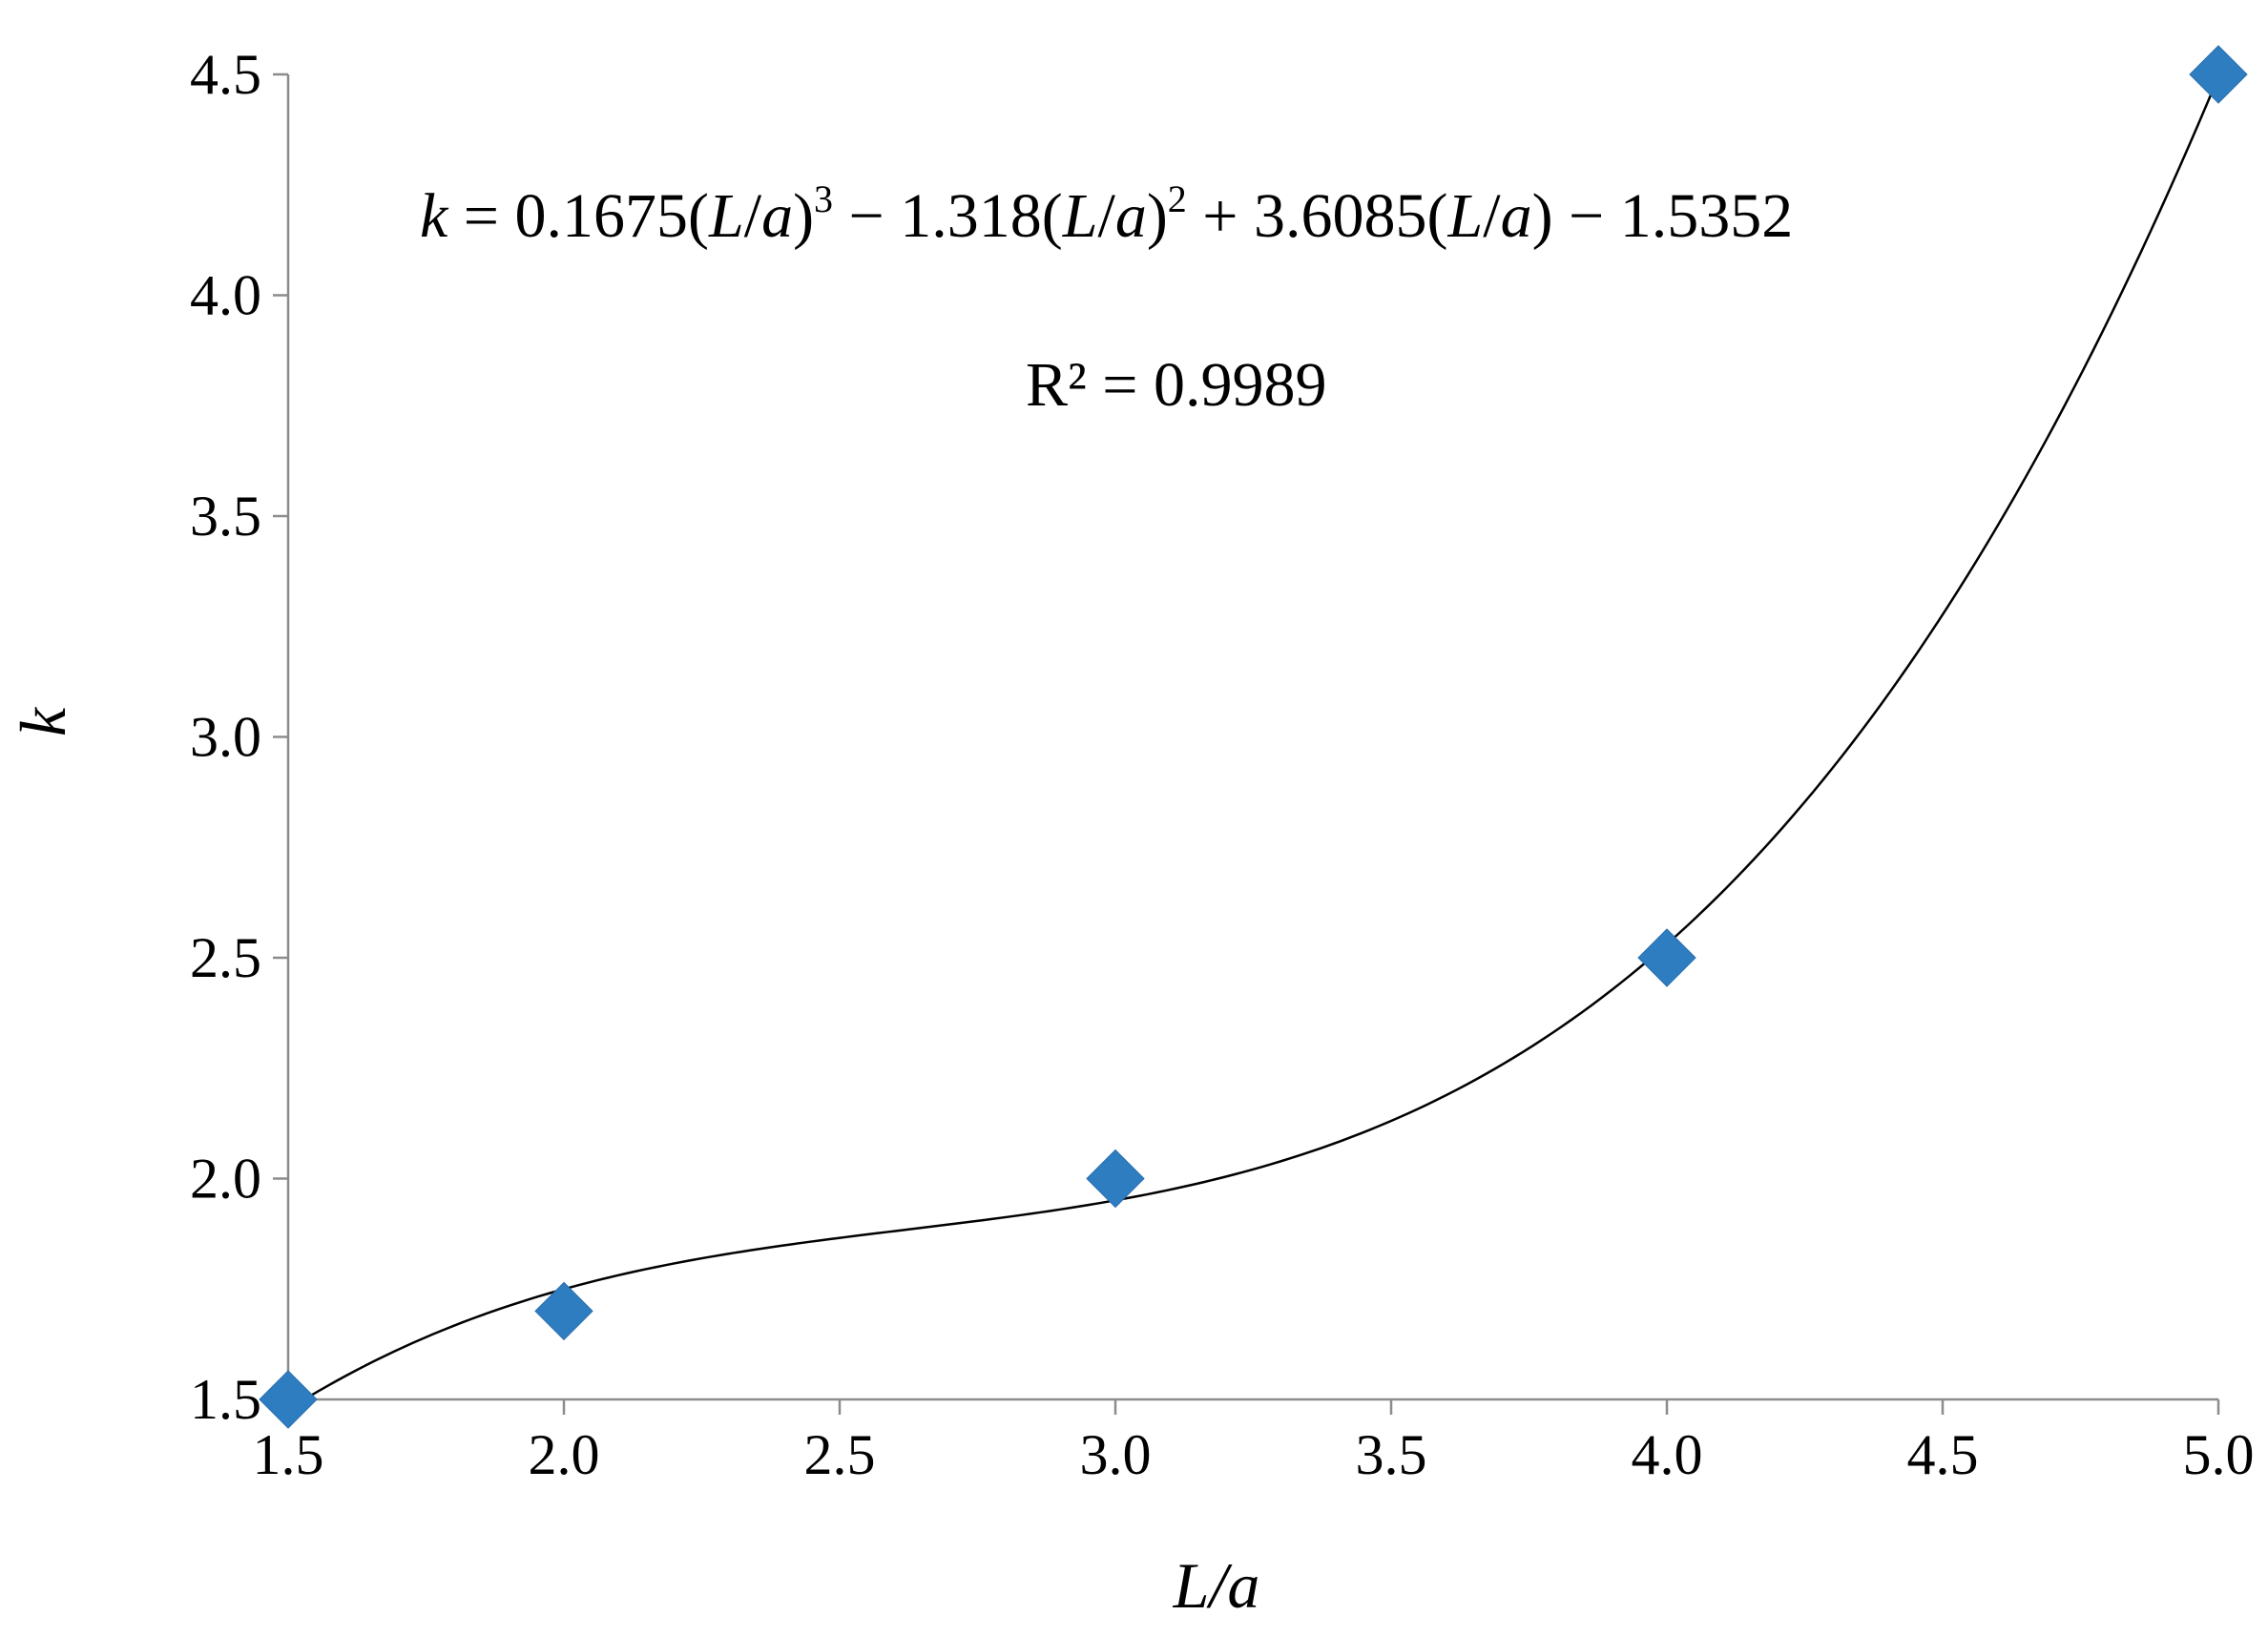 The width and height of the screenshot is (2268, 1636). Describe the element at coordinates (1176, 385) in the screenshot. I see `r-squared-label: R² = 0.9989` at that location.